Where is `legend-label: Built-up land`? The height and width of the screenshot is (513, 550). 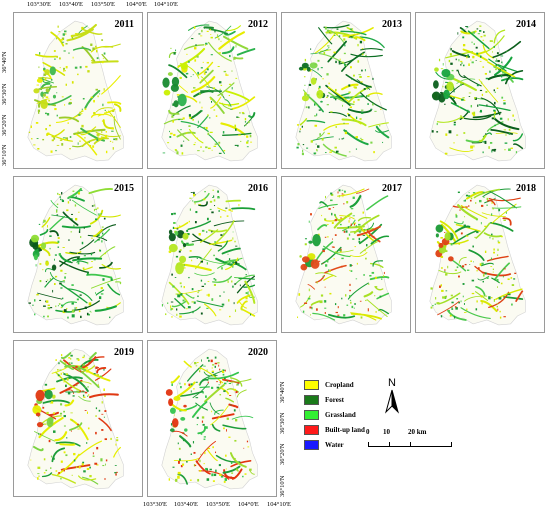
legend-label: Built-up land is located at coordinates (345, 430).